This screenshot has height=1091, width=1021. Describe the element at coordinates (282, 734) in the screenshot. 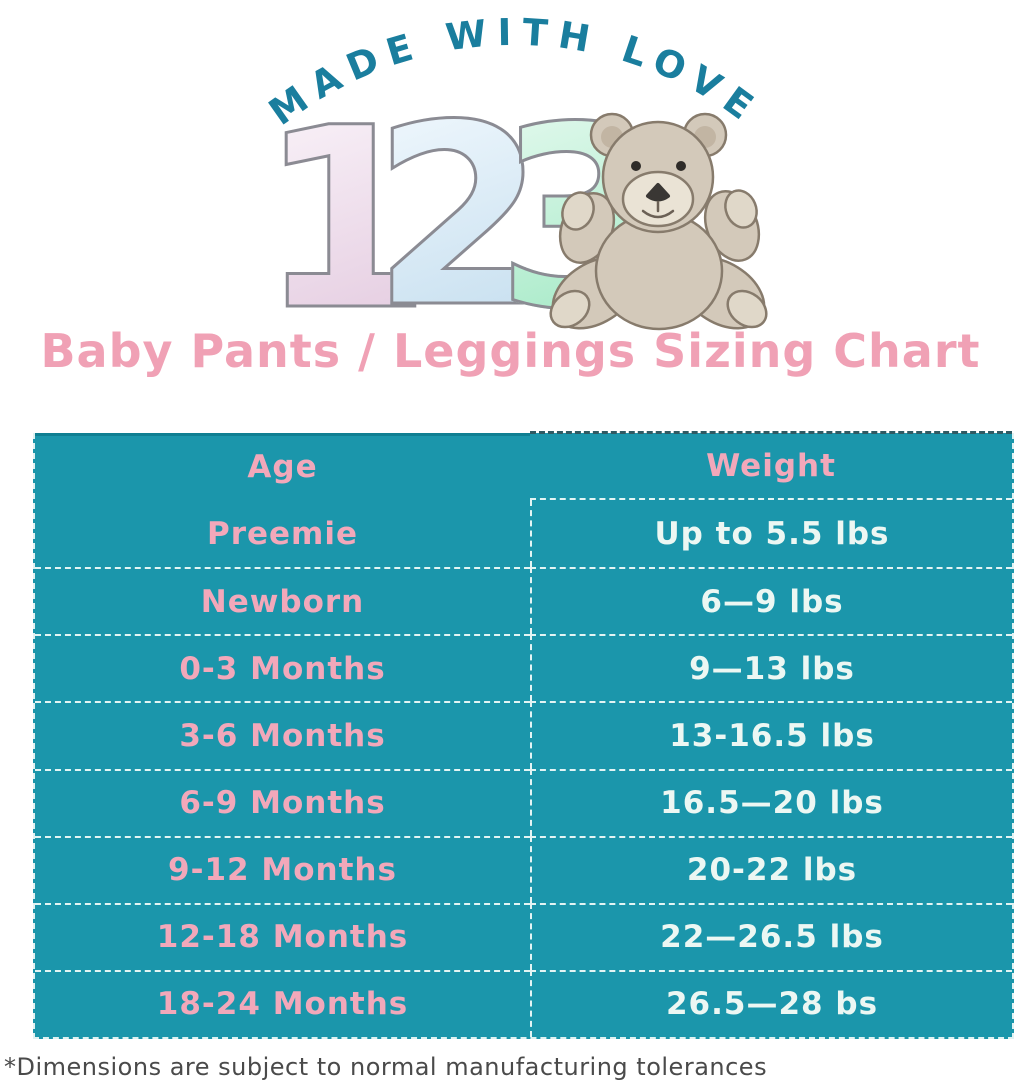

I see `age-cell-3-6-months: 3-6 Months` at that location.